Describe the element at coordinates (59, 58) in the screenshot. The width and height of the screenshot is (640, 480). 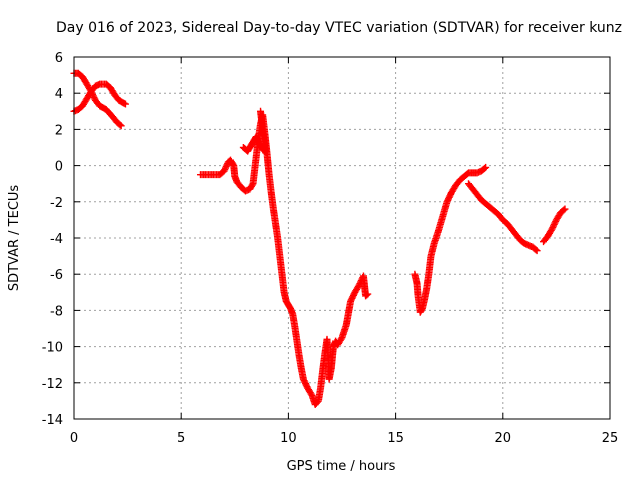
I see `y-tick-label: 6` at that location.